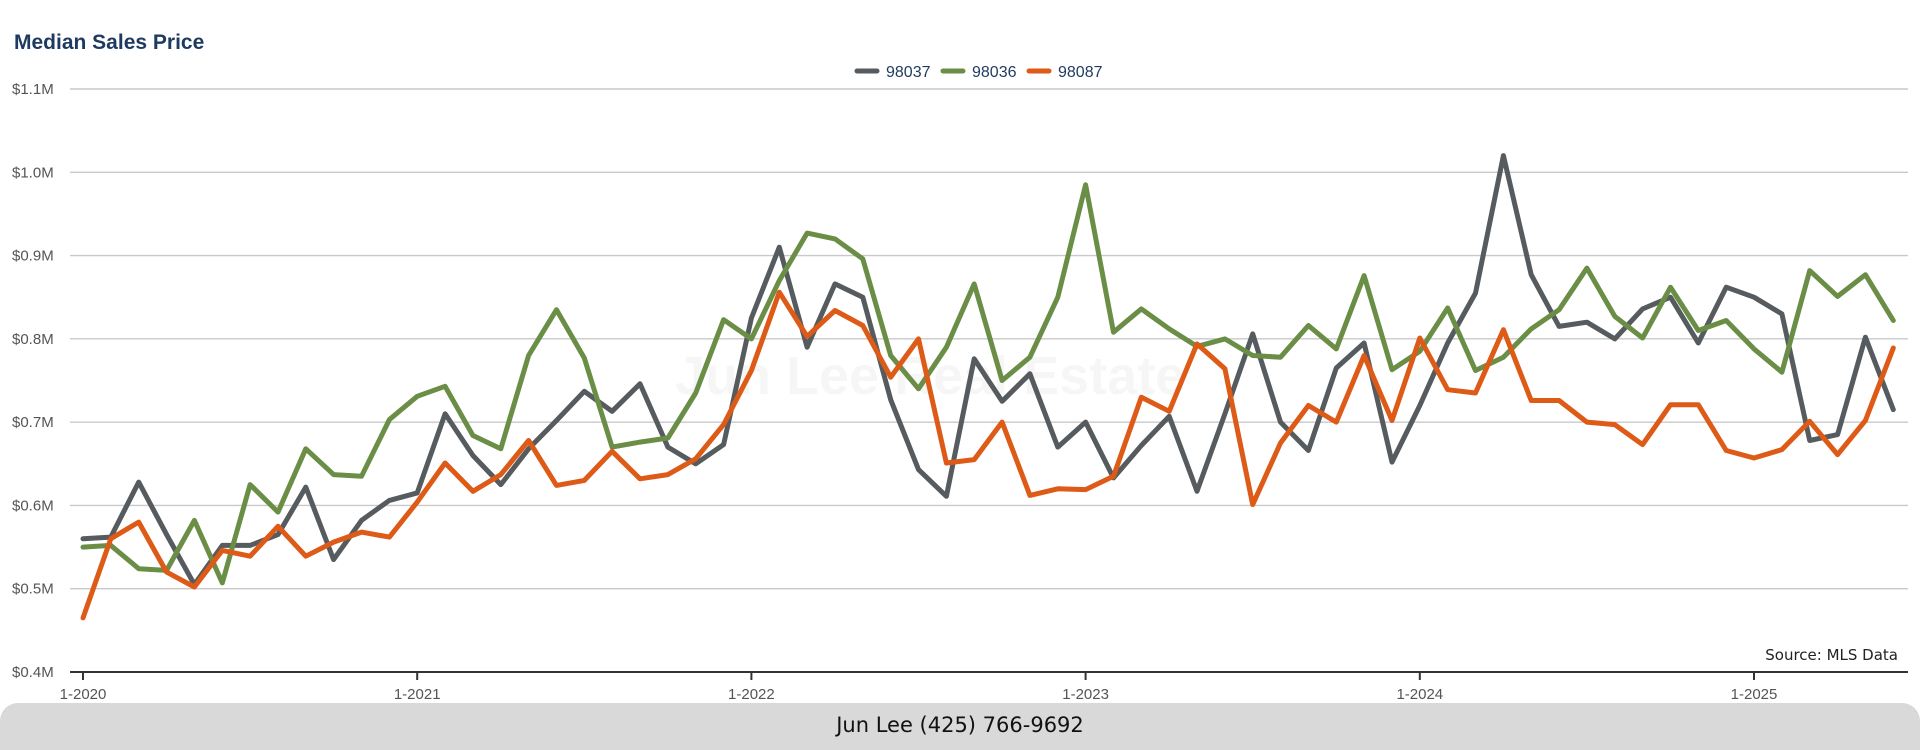  What do you see at coordinates (33, 256) in the screenshot?
I see `y-tick-label: $0.9M` at bounding box center [33, 256].